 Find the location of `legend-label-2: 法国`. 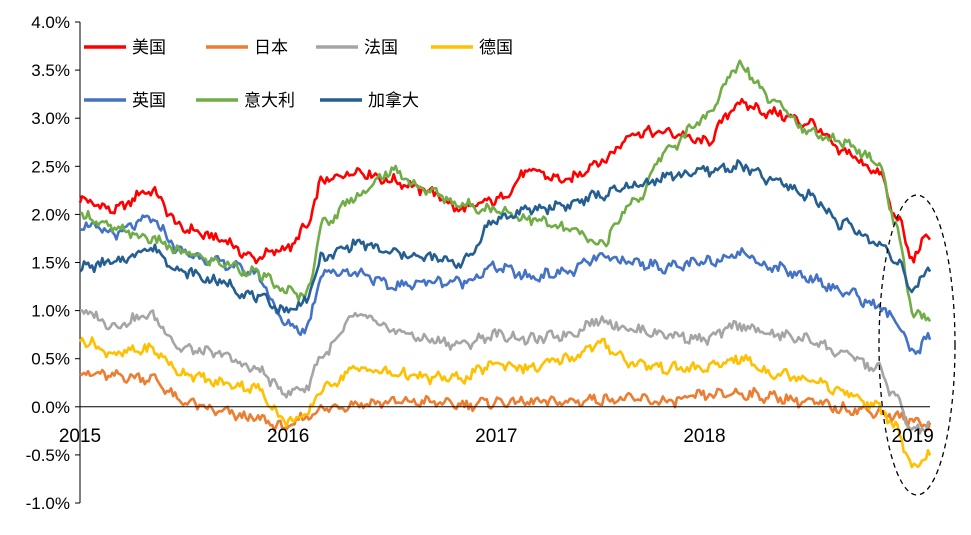

legend-label-2: 法国 is located at coordinates (381, 48).